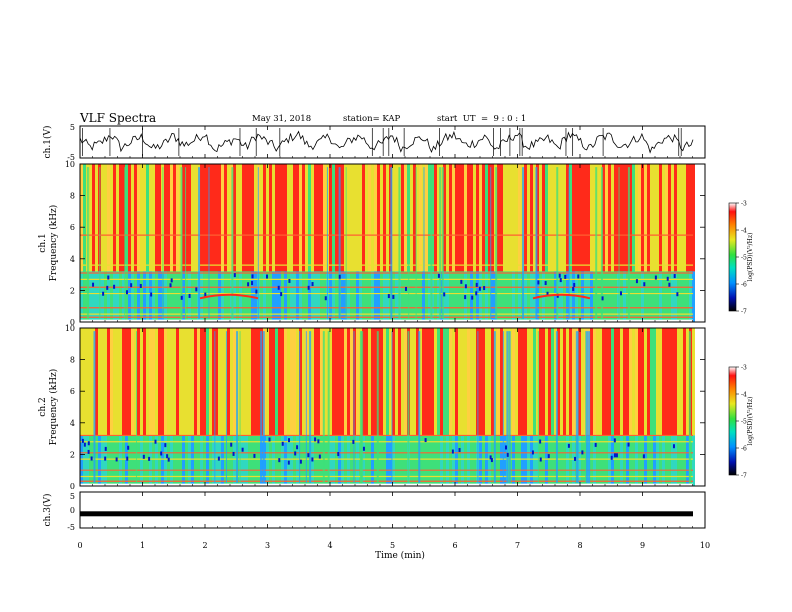 This screenshot has width=792, height=612. Describe the element at coordinates (400, 555) in the screenshot. I see `x-axis-label: Time (min)` at that location.